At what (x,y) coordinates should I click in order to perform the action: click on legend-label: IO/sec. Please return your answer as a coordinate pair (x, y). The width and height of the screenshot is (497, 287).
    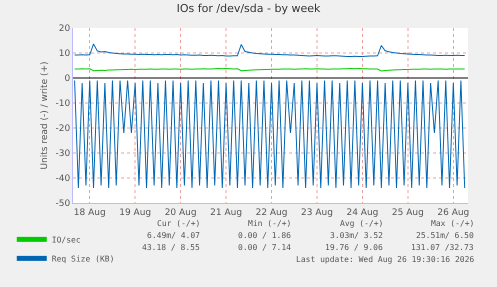
    Looking at the image, I should click on (66, 239).